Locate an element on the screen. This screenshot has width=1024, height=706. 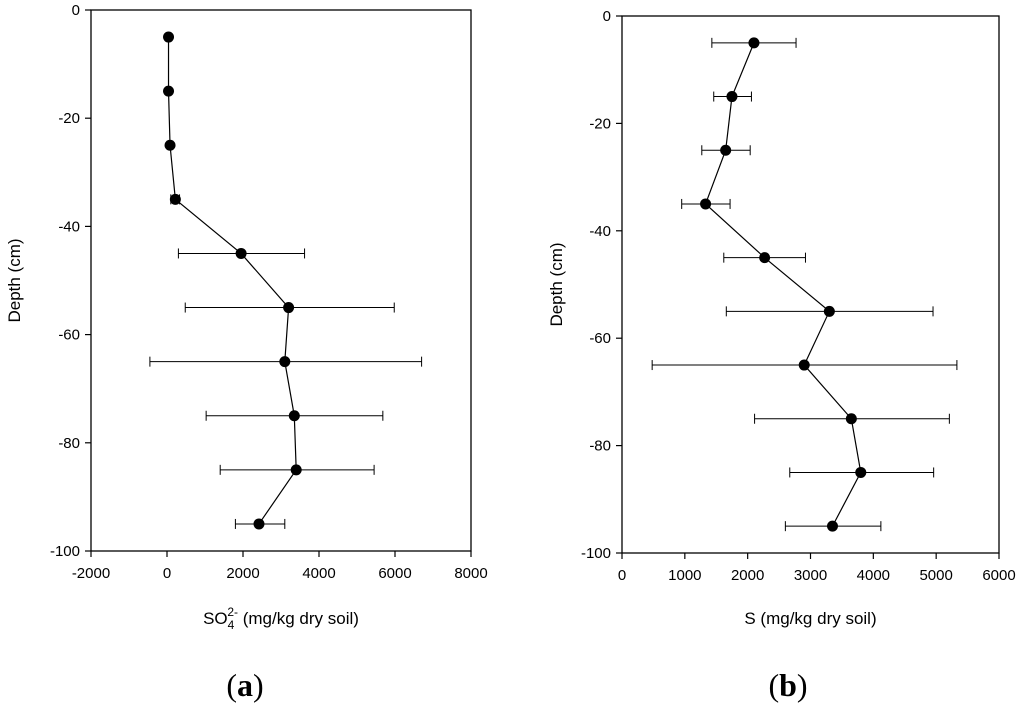
panel-label: (b) is located at coordinates (787, 685).